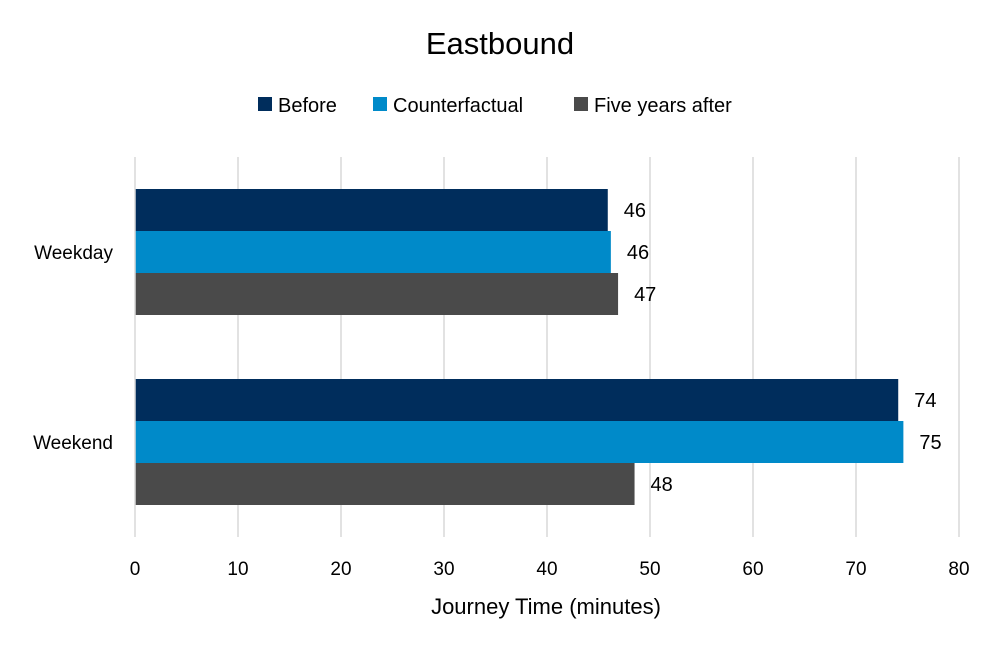 This screenshot has width=1000, height=654. I want to click on x-tick-label: 0, so click(135, 569).